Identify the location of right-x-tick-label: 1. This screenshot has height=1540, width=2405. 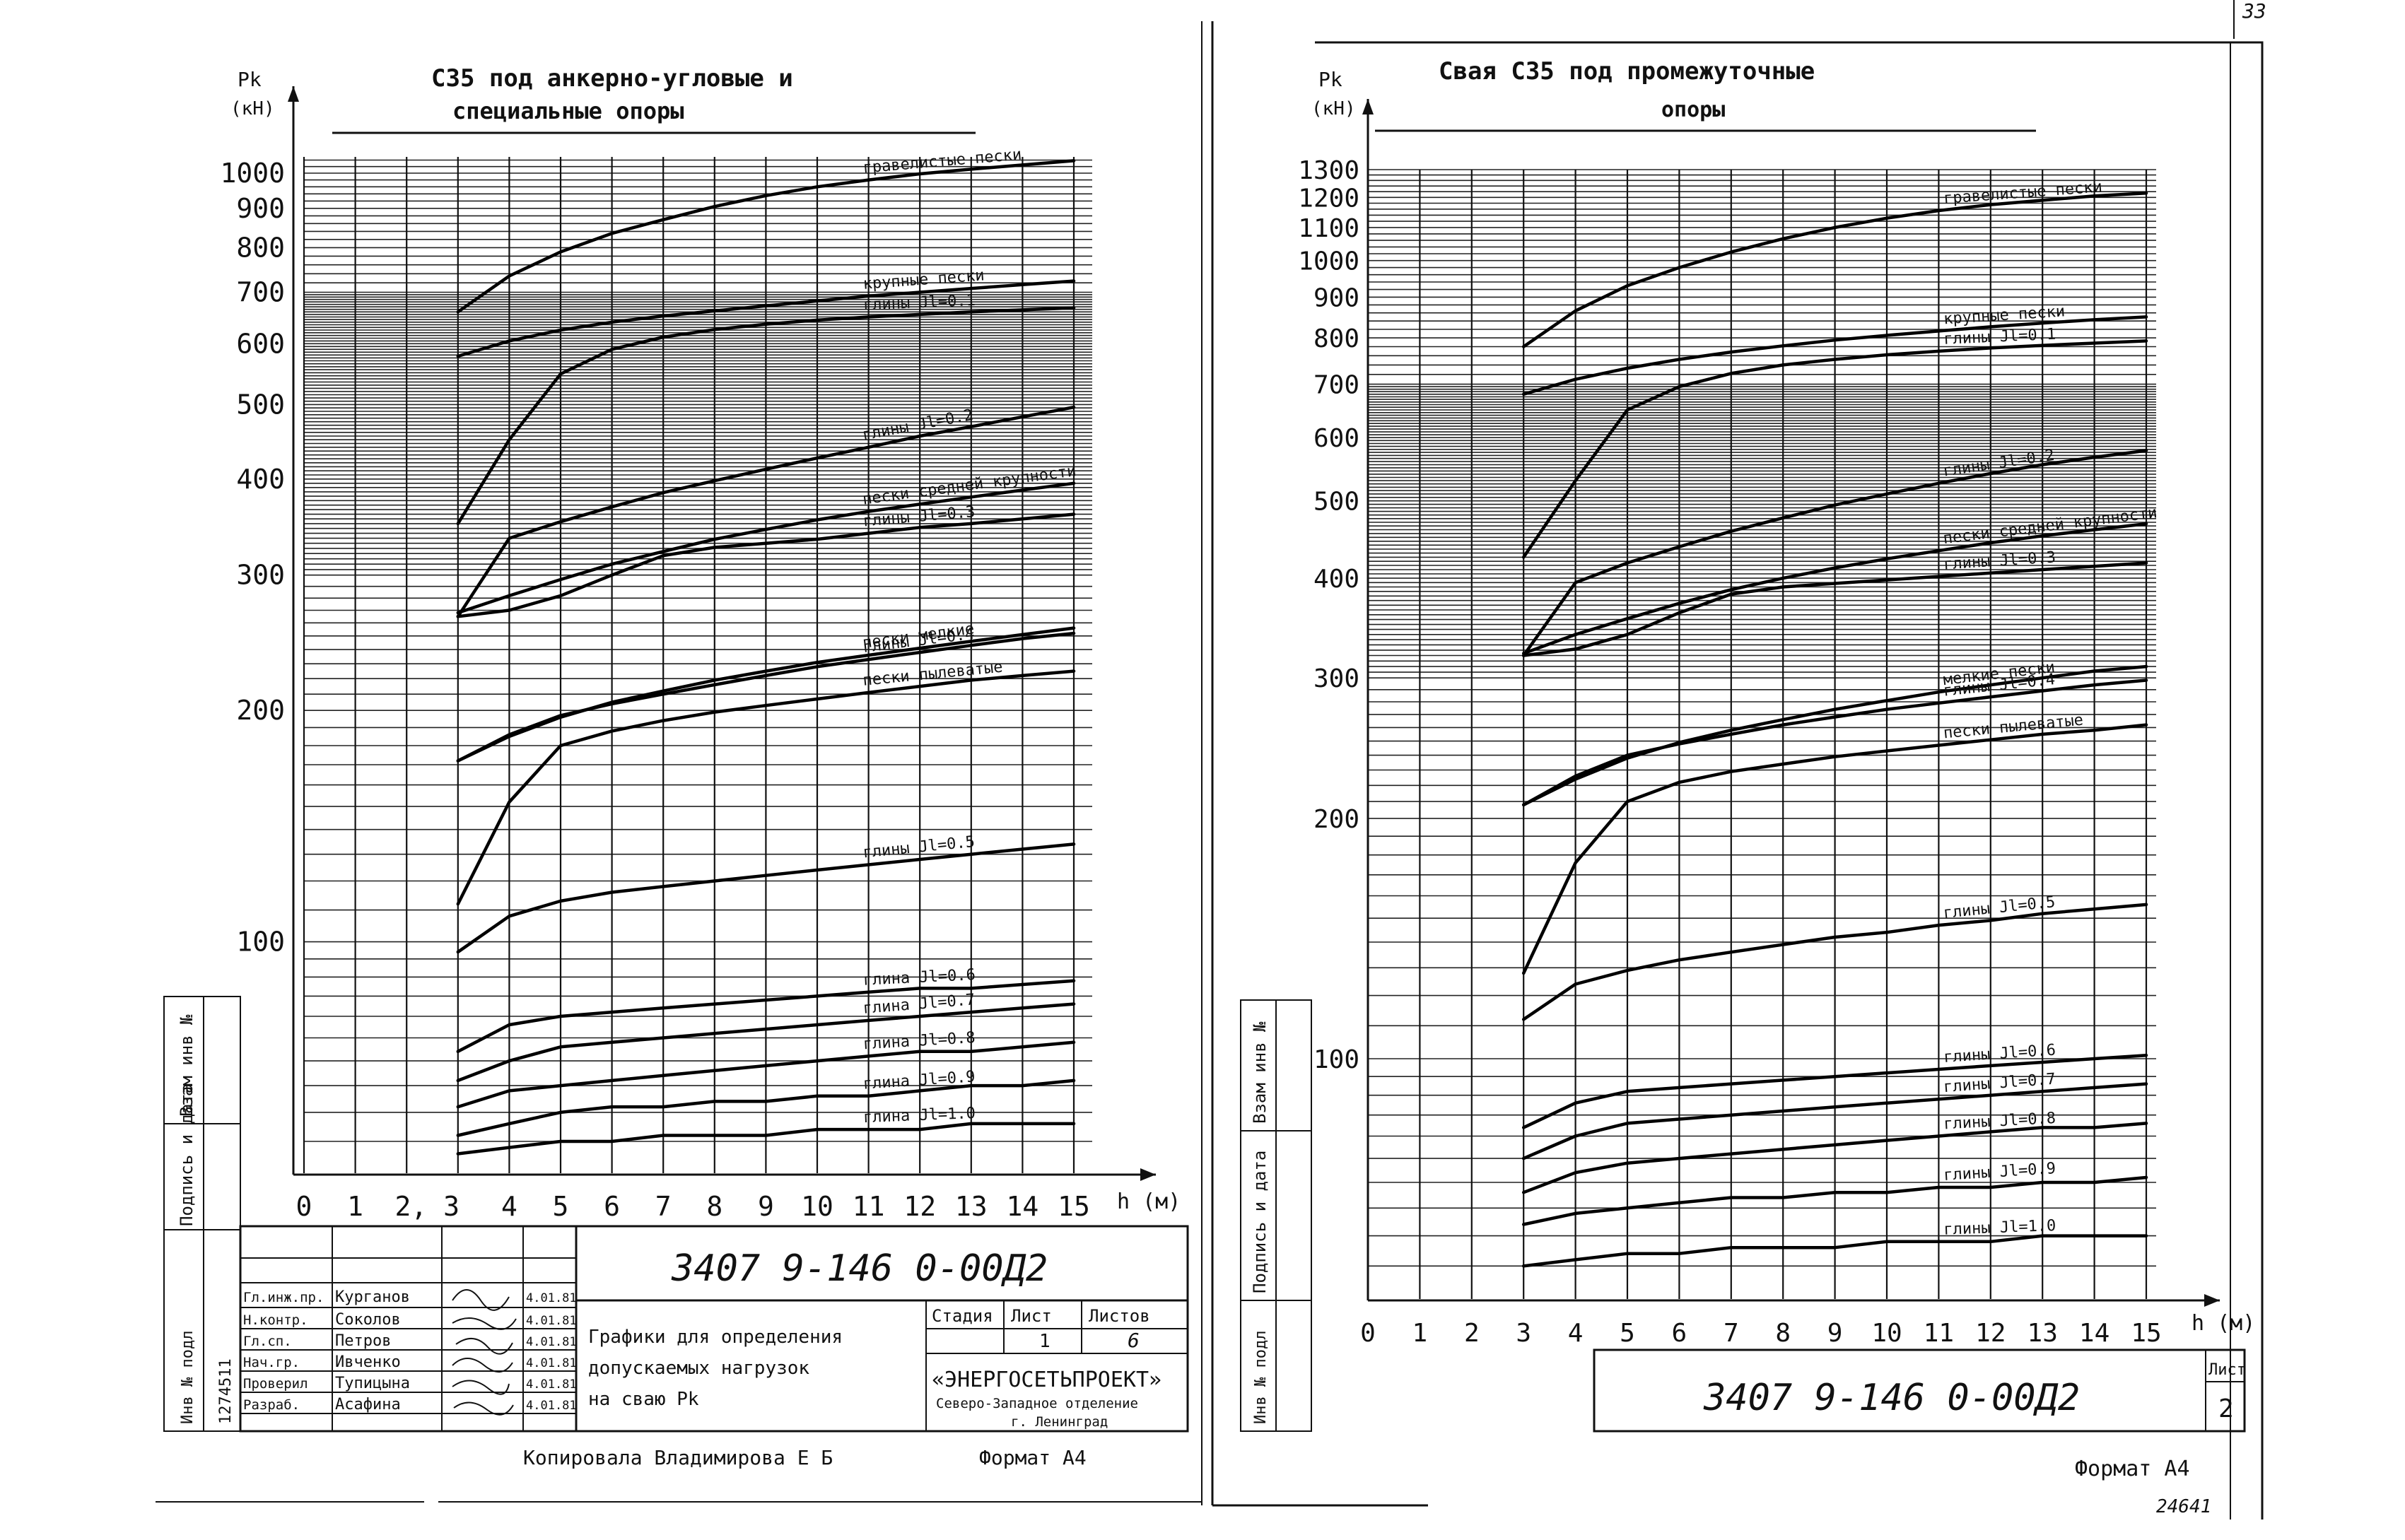
(1420, 1333).